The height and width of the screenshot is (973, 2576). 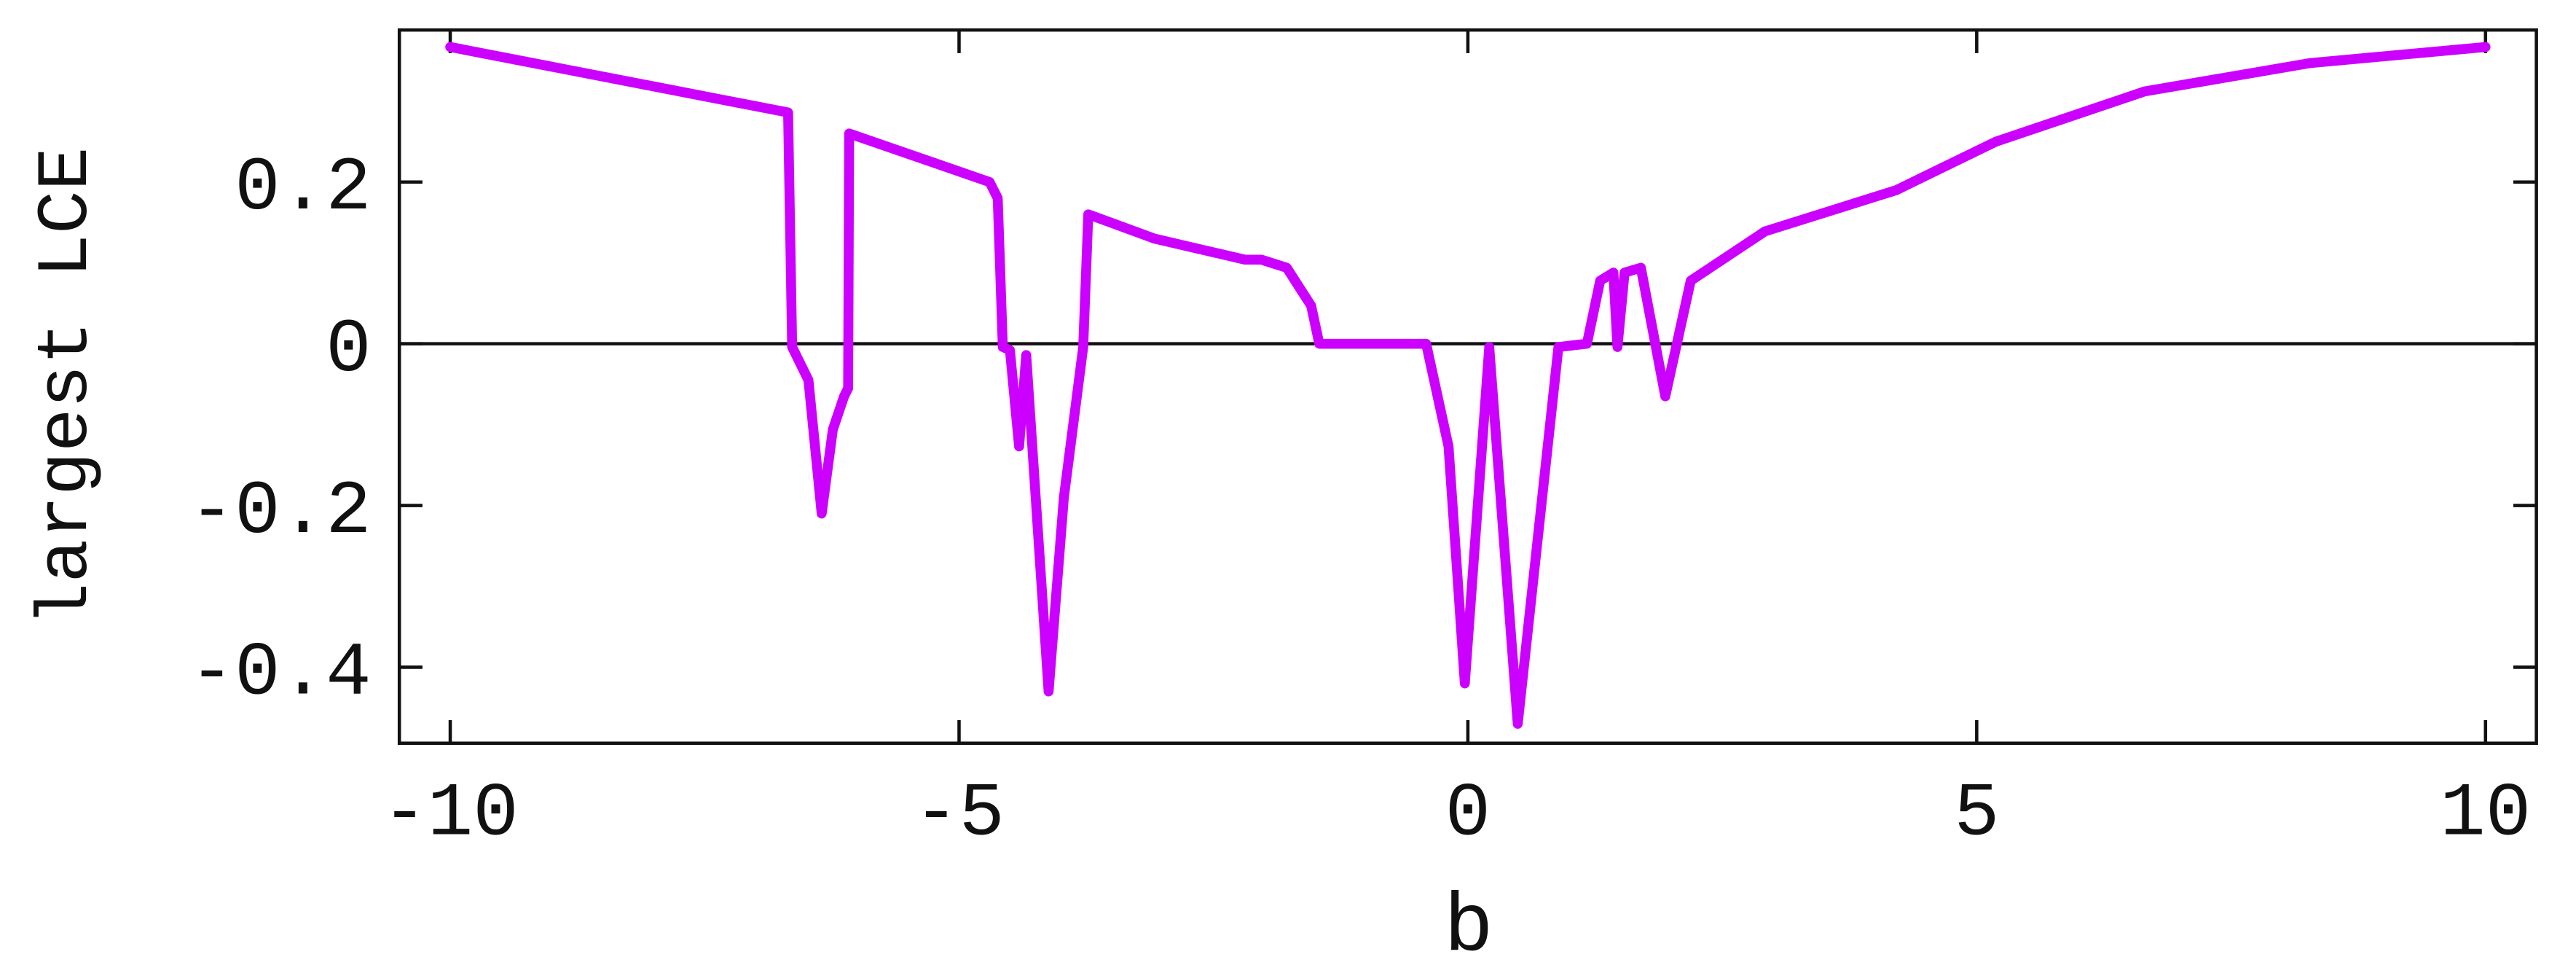 What do you see at coordinates (280, 674) in the screenshot?
I see `y-tick-label: -0.4` at bounding box center [280, 674].